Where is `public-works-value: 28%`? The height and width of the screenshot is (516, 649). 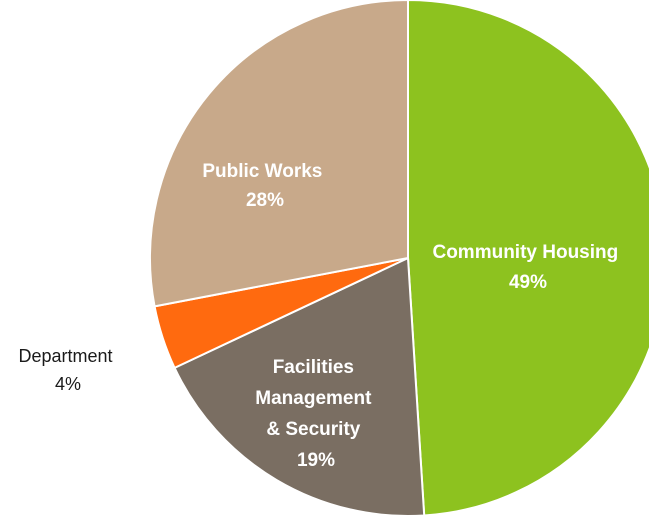
public-works-value: 28% is located at coordinates (265, 200).